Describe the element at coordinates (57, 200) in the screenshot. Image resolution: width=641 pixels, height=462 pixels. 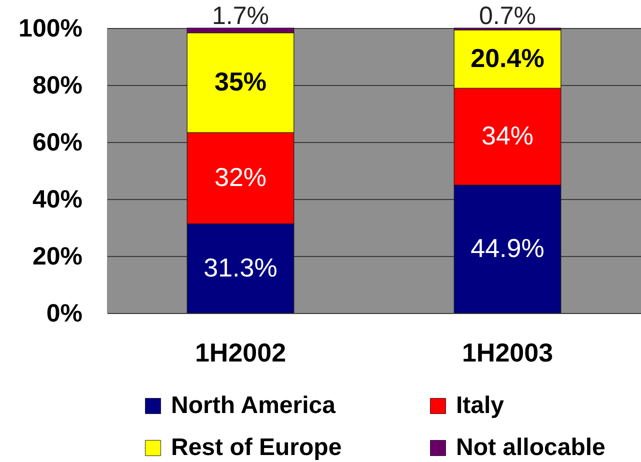
I see `y-tick-label: 40%` at that location.